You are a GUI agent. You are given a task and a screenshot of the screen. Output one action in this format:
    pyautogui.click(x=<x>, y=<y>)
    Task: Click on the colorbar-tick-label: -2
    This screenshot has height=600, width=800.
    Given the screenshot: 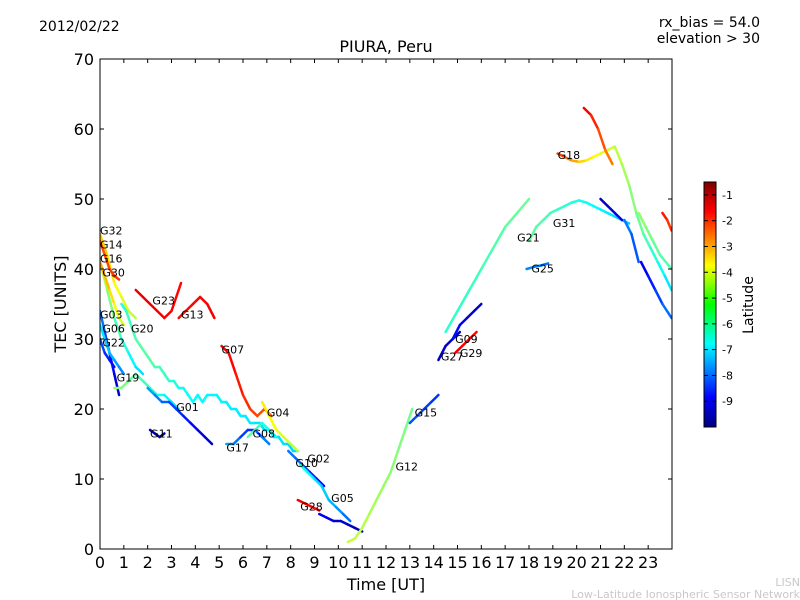 What is the action you would take?
    pyautogui.click(x=727, y=221)
    